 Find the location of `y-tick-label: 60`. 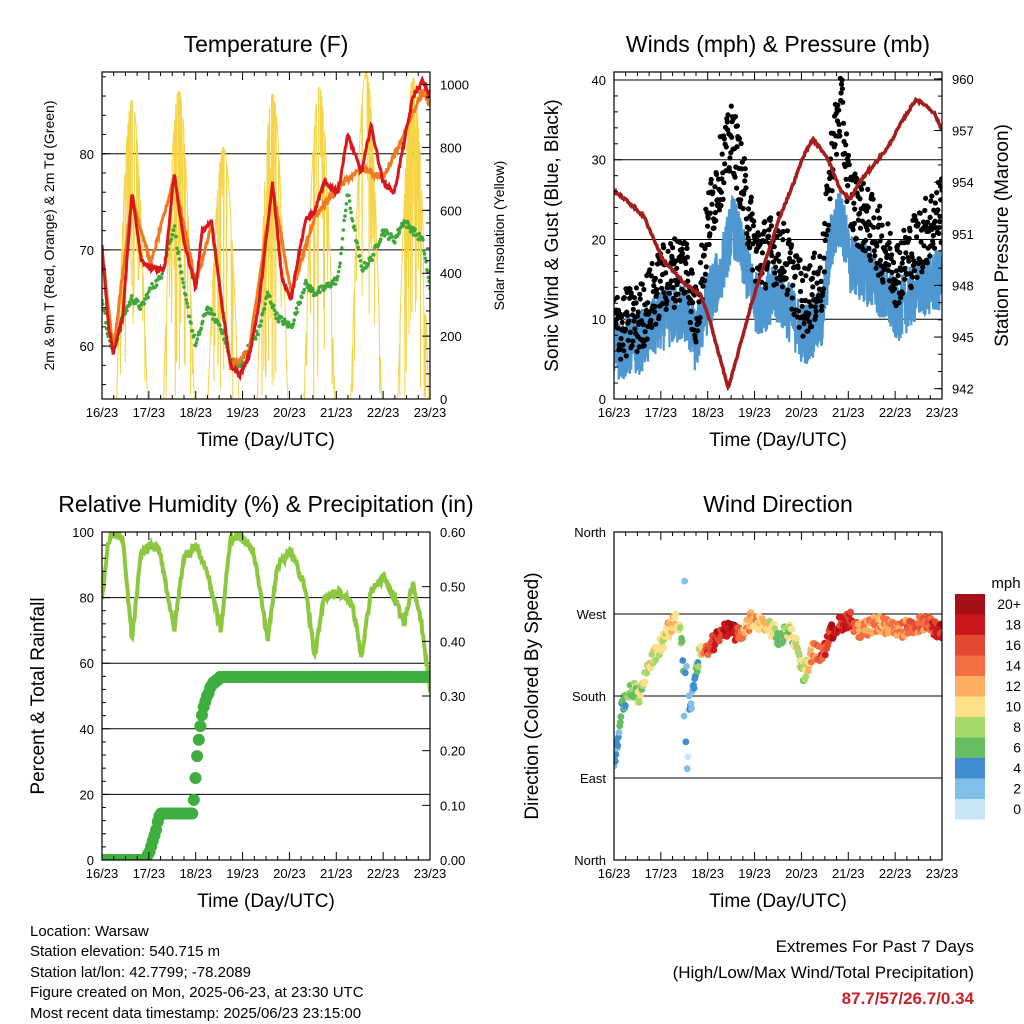

y-tick-label: 60 is located at coordinates (87, 663).